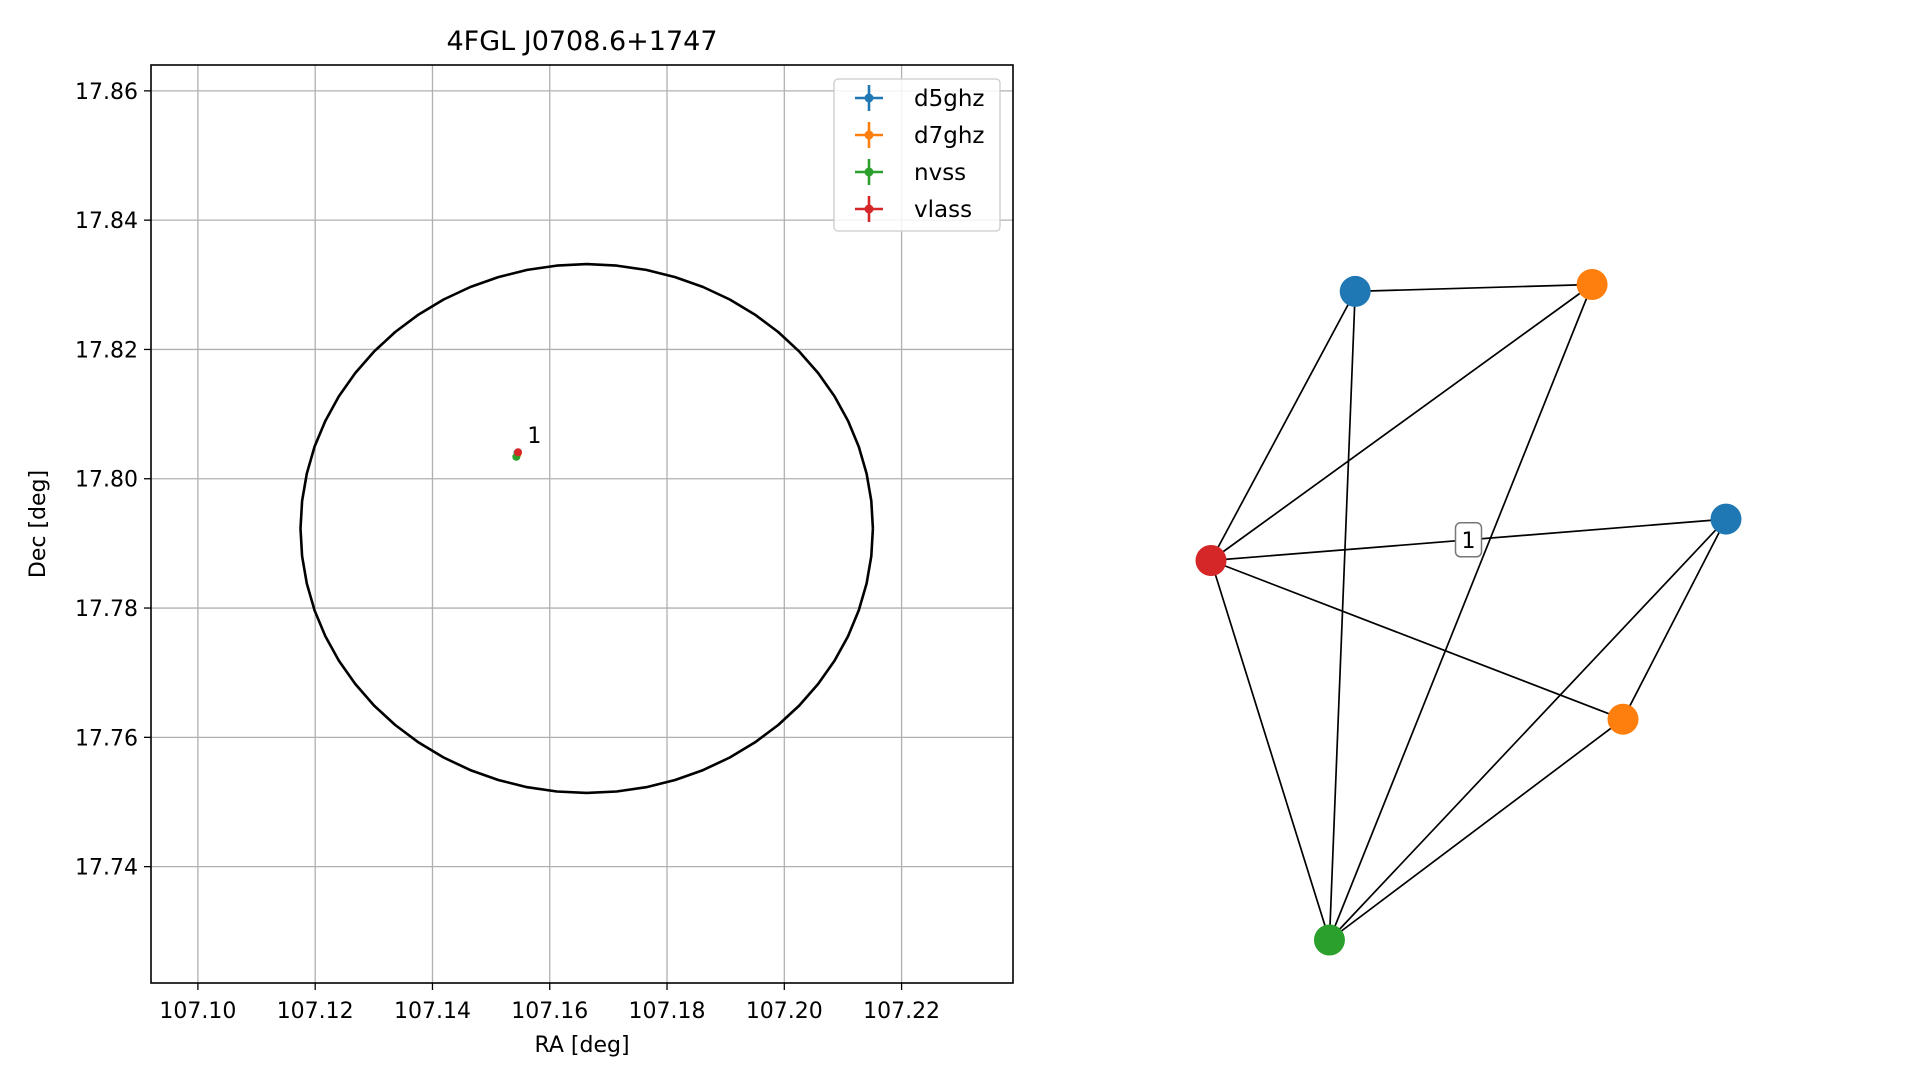  Describe the element at coordinates (949, 136) in the screenshot. I see `legend-label-d7ghz: d7ghz` at that location.